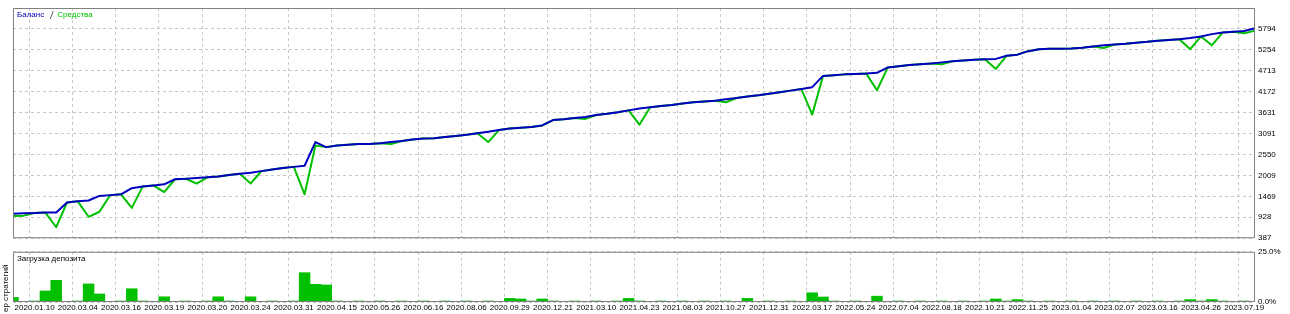 The width and height of the screenshot is (1290, 314). What do you see at coordinates (596, 307) in the screenshot?
I see `x-tick-label: 2021.03.10` at bounding box center [596, 307].